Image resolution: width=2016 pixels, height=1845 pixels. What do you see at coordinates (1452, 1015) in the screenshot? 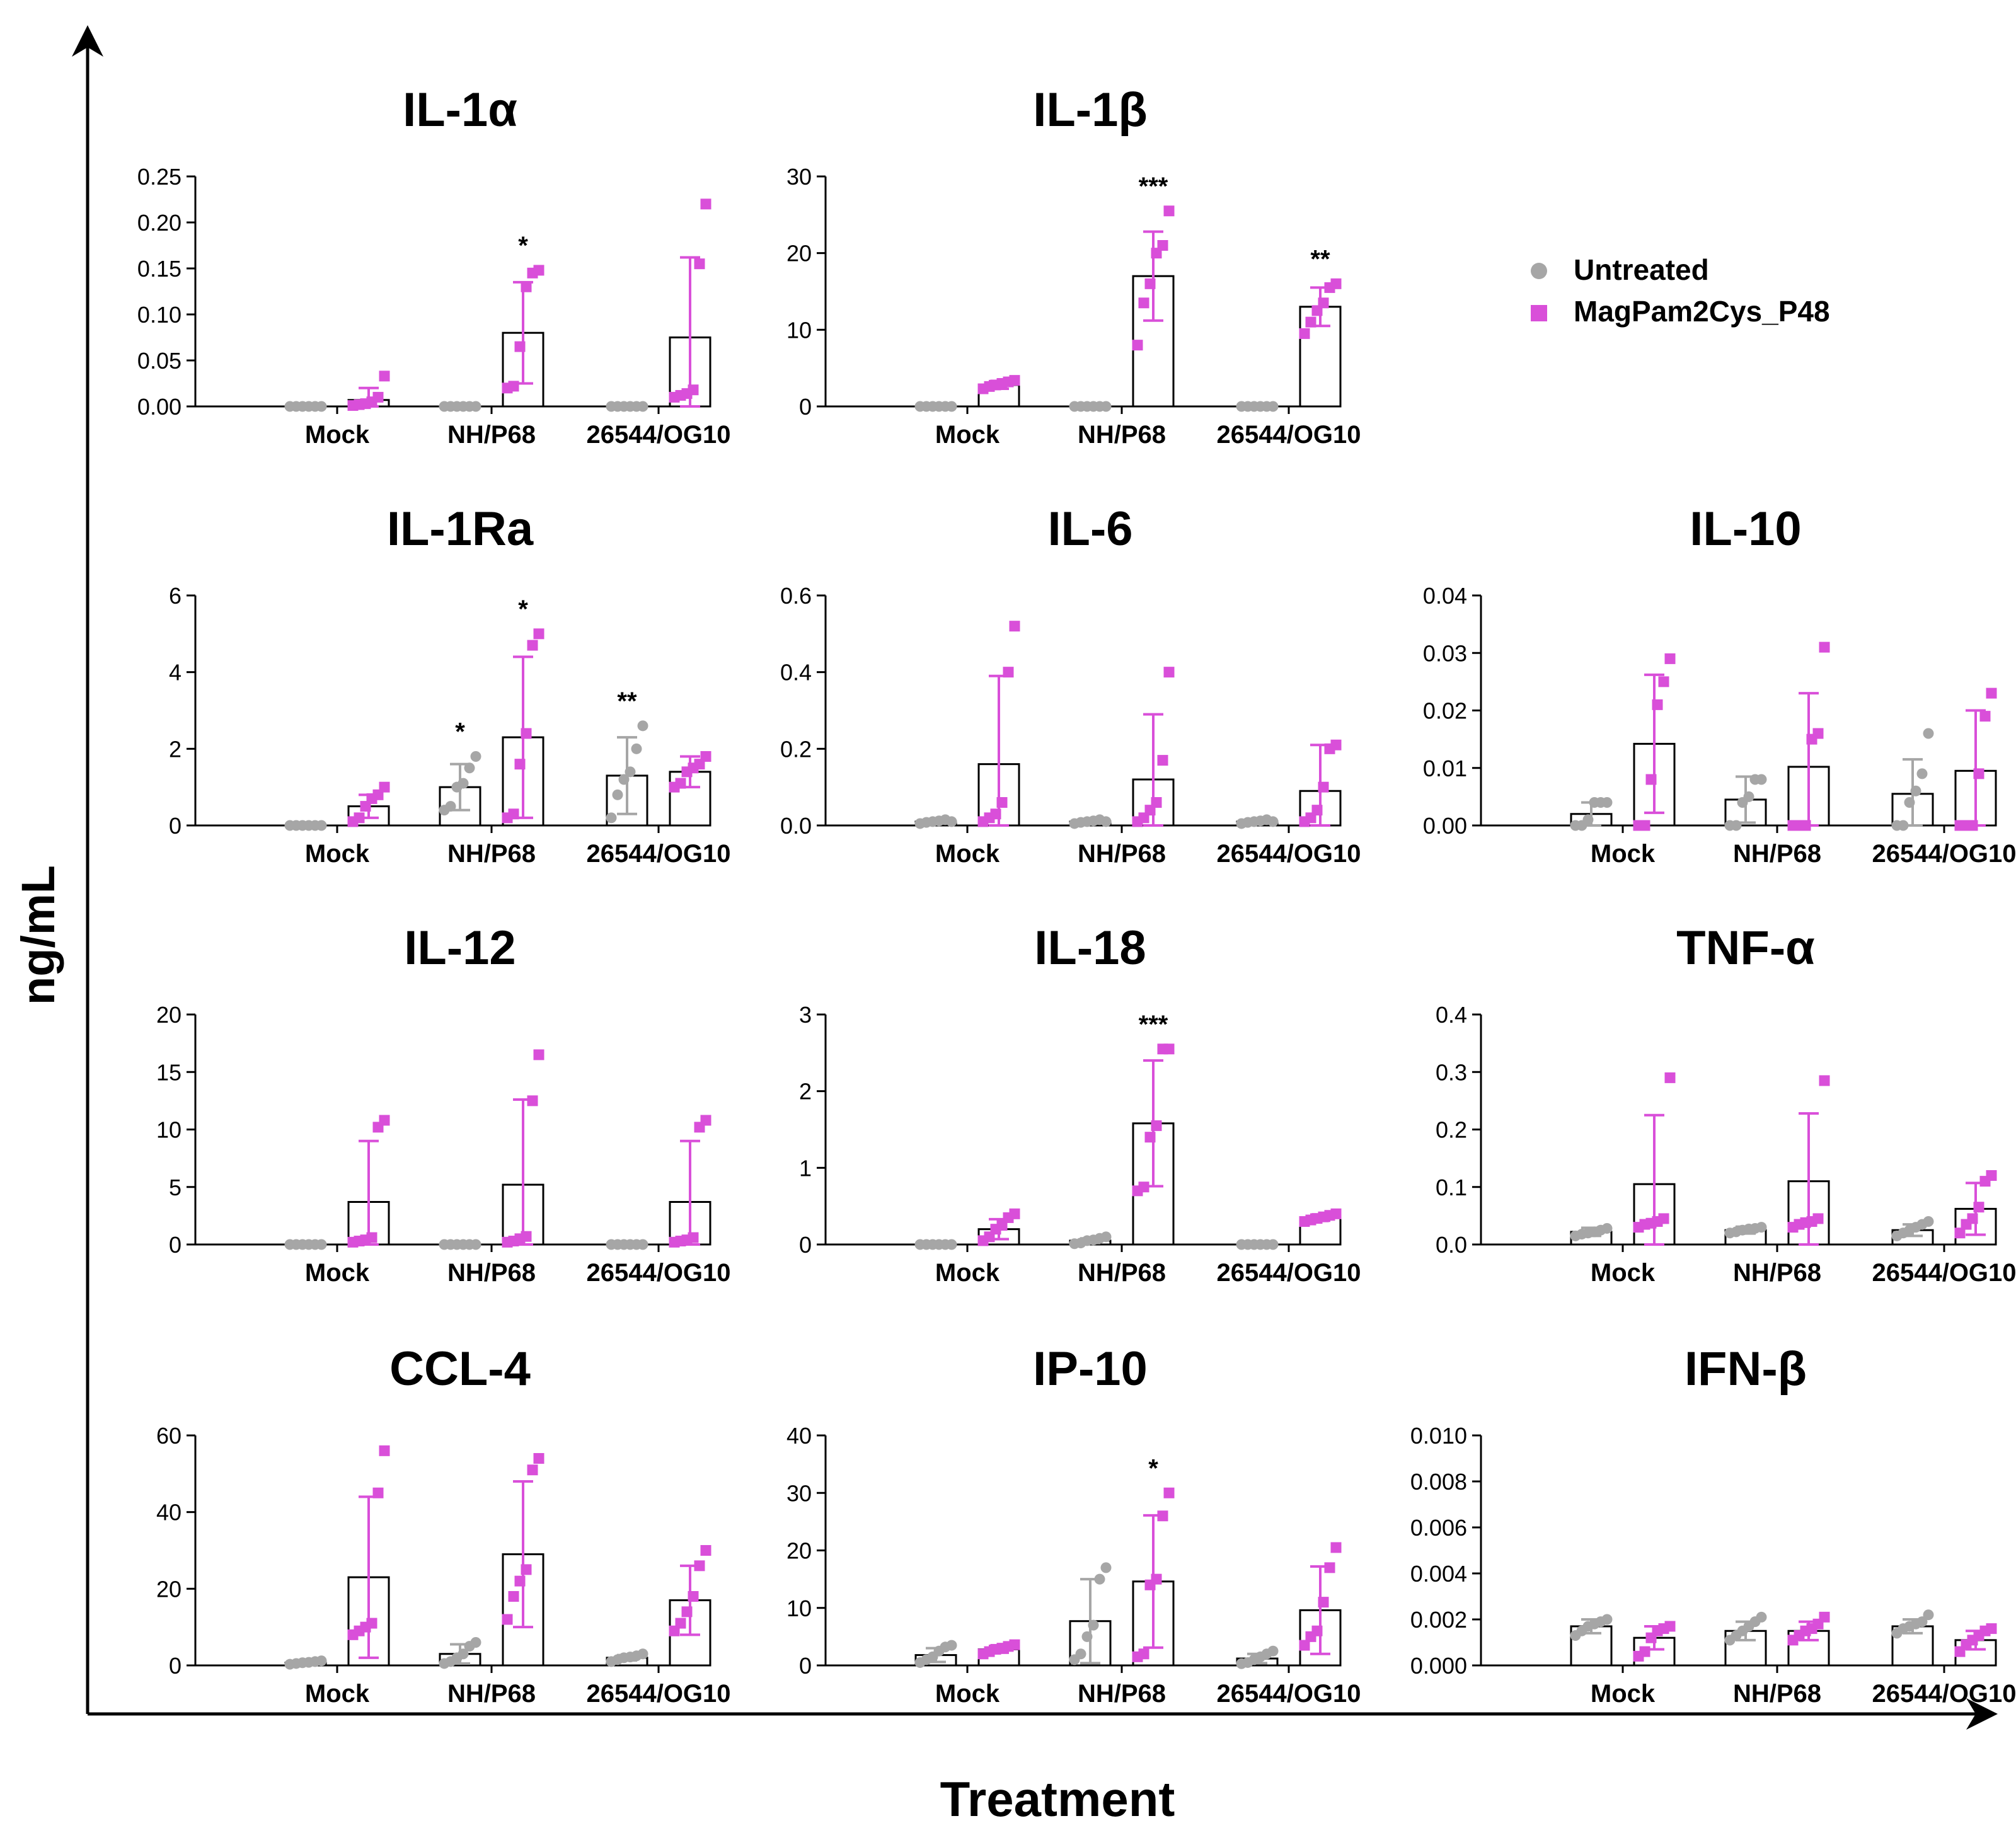
I see `y-tick-label: 0.4` at bounding box center [1452, 1015].